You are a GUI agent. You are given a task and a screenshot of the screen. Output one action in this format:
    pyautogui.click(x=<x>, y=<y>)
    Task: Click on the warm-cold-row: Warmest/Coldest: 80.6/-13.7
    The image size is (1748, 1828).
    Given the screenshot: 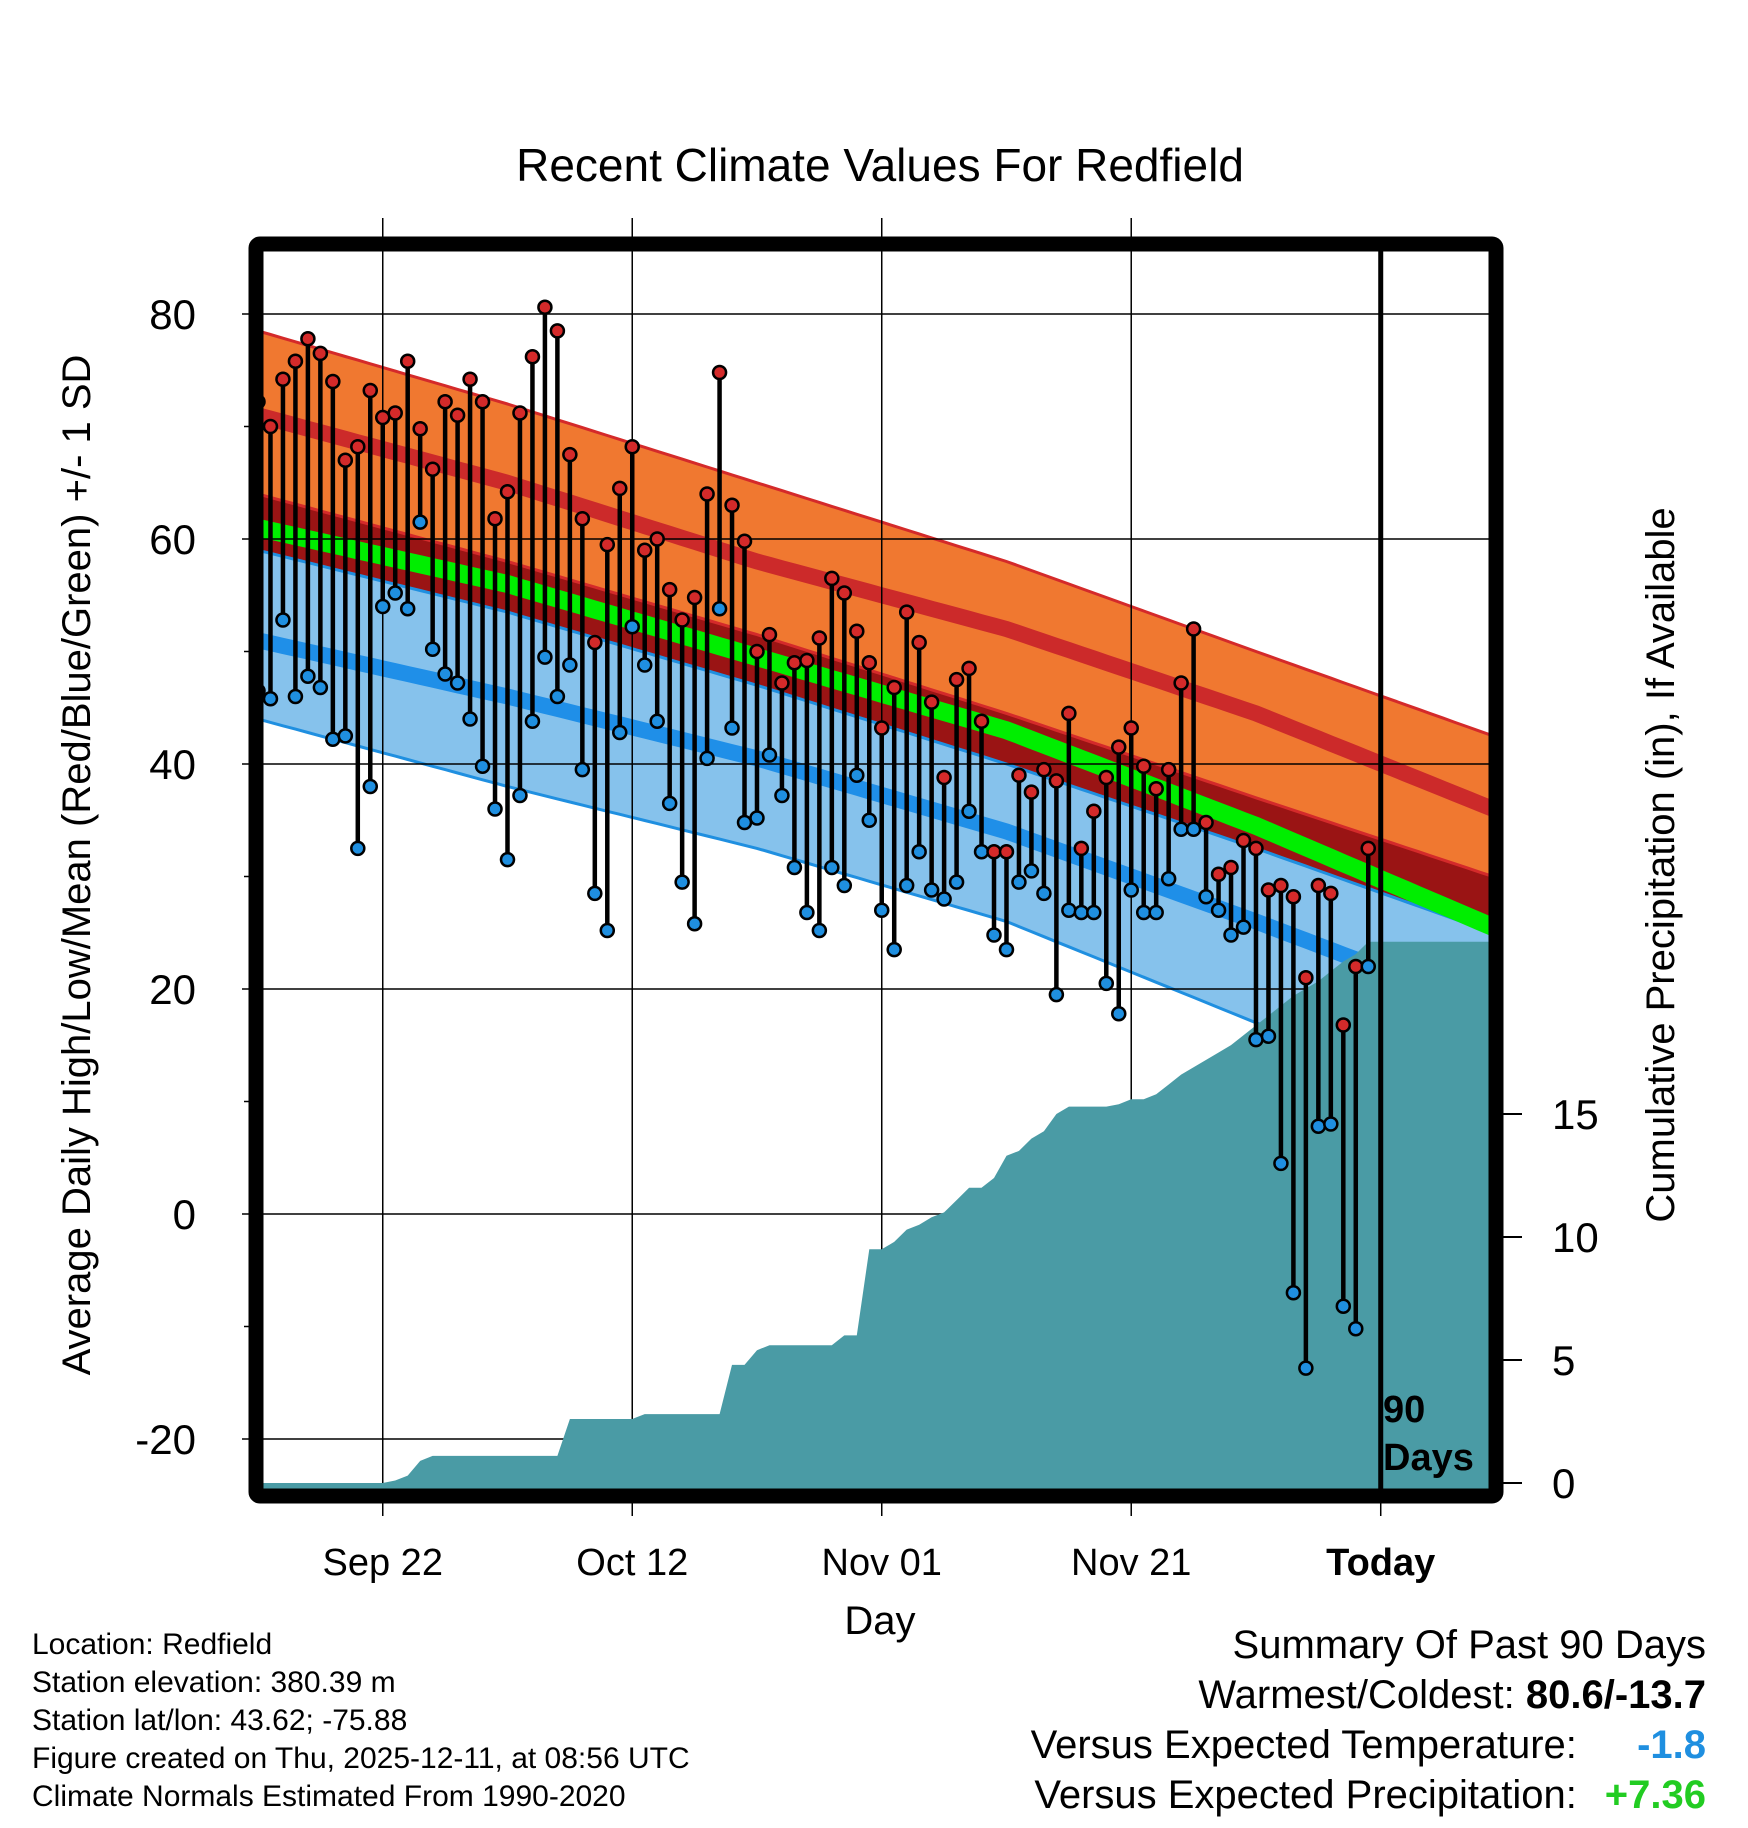 What is the action you would take?
    pyautogui.click(x=1368, y=1695)
    